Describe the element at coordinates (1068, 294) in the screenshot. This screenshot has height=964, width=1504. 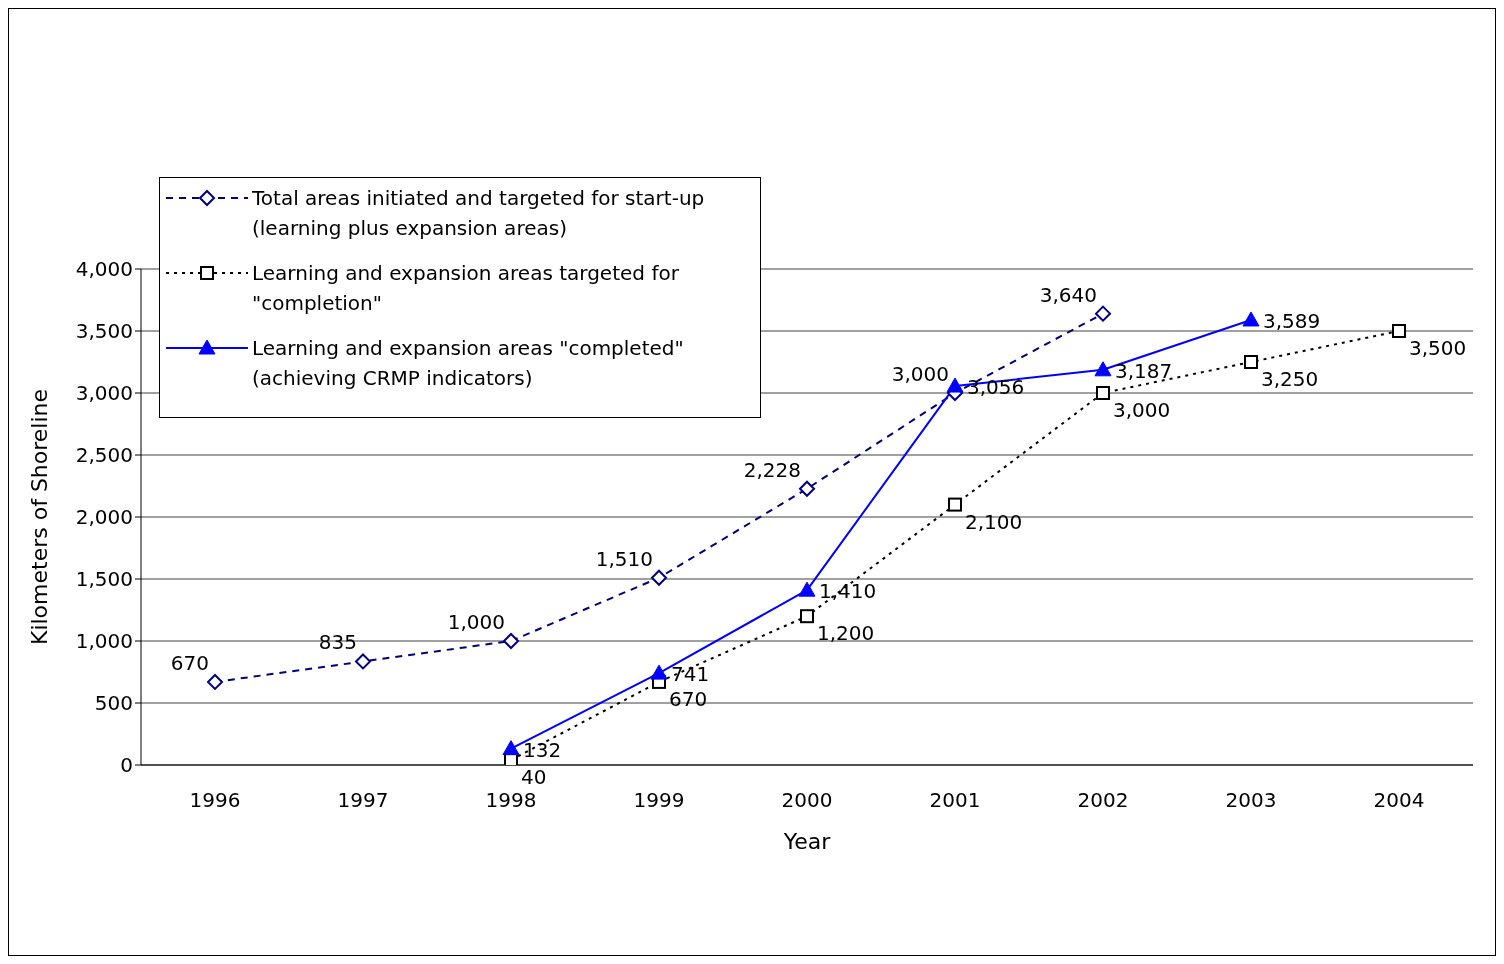
I see `data-label: 3,640` at that location.